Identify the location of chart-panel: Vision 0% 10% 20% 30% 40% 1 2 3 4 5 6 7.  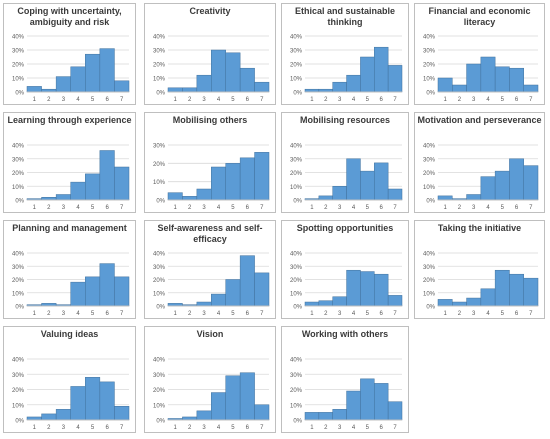
(210, 379).